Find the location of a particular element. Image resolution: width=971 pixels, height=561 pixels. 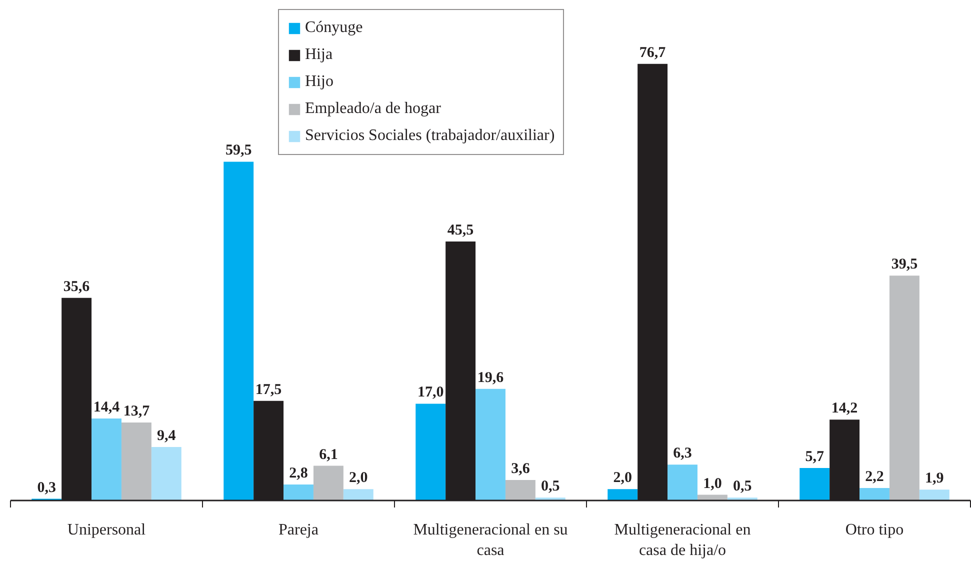

legend-label: Empleado/a de hogar is located at coordinates (373, 109).